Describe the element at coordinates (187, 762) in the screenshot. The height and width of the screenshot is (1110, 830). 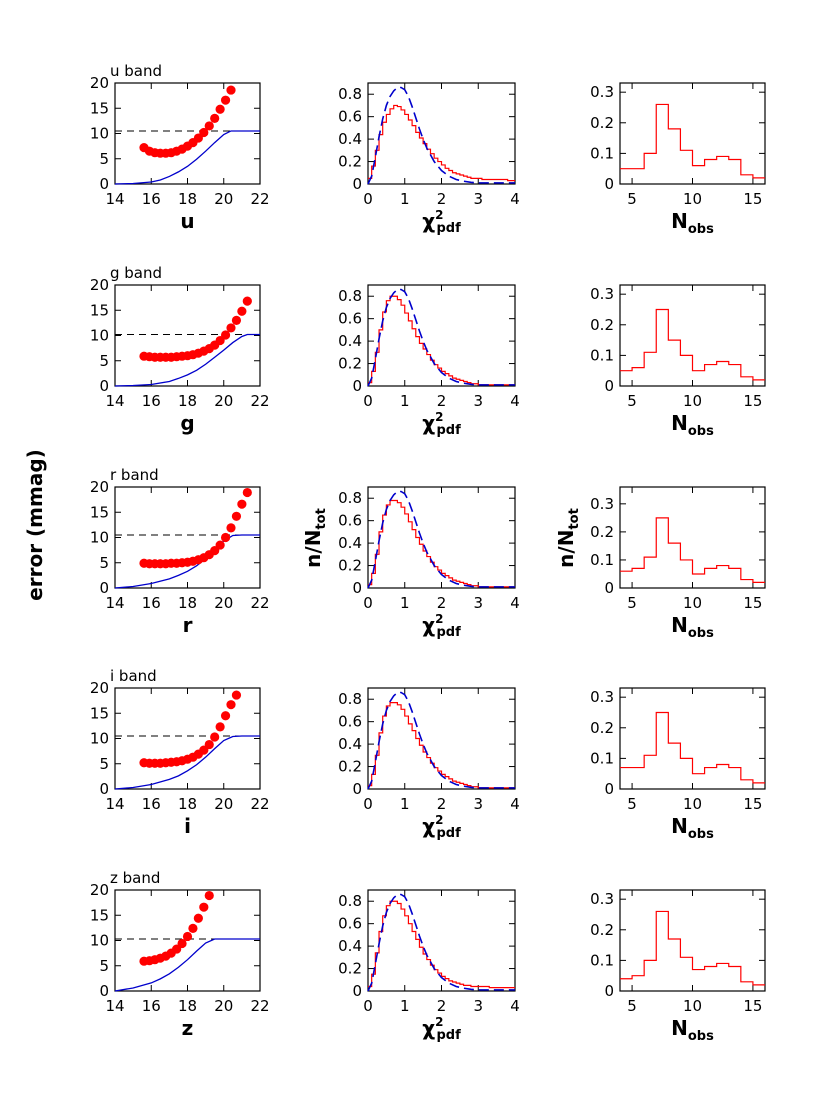
I see `model-curve` at that location.